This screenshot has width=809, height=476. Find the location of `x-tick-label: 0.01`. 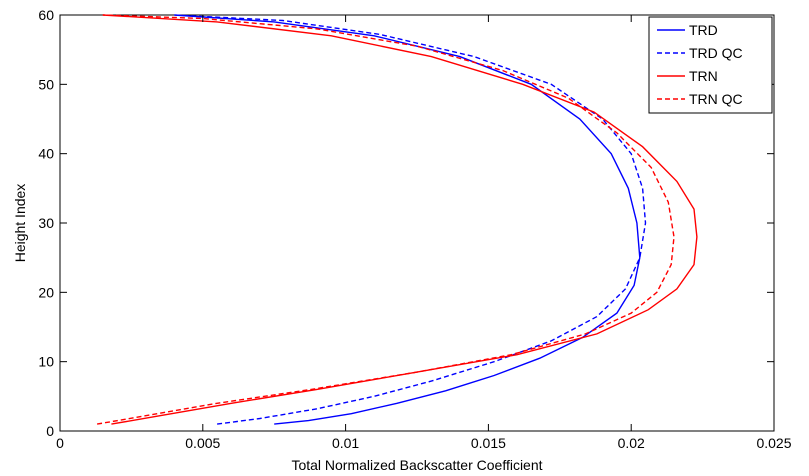

x-tick-label: 0.01 is located at coordinates (345, 443).